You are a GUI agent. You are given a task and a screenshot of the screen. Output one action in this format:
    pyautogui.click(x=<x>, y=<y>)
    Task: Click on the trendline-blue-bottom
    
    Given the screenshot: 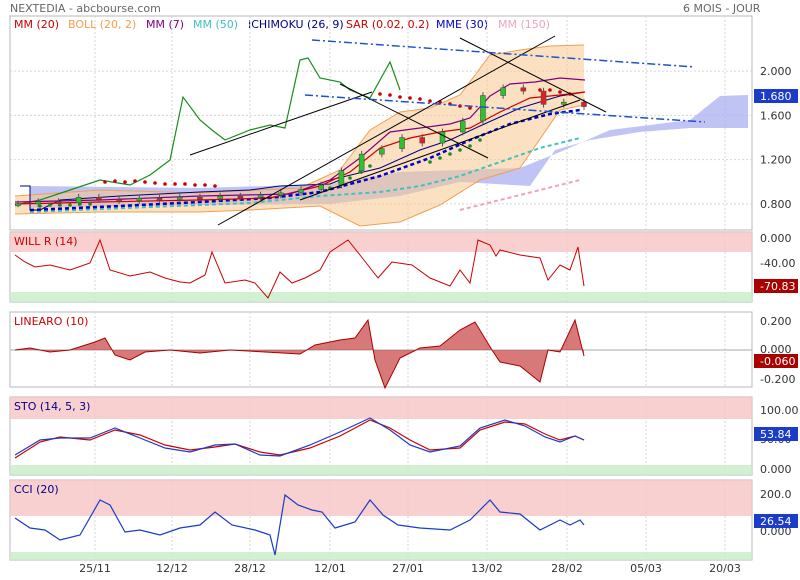 What is the action you would take?
    pyautogui.click(x=505, y=108)
    